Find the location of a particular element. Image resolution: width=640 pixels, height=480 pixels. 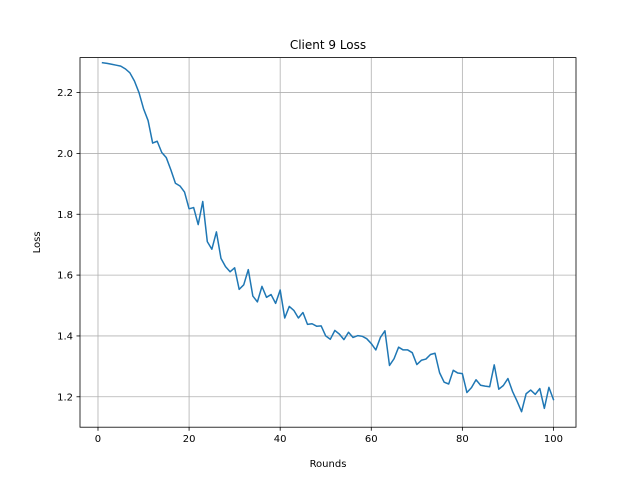

x-ticks: 0 20 40 60 80 100 is located at coordinates (329, 436).